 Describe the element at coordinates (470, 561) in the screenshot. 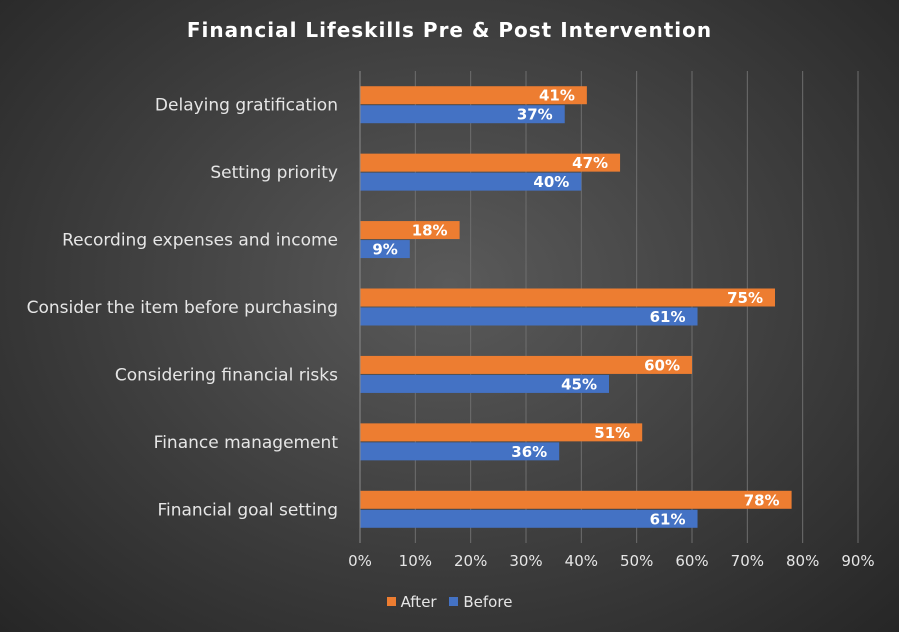

I see `x-tick-label: 20%` at that location.